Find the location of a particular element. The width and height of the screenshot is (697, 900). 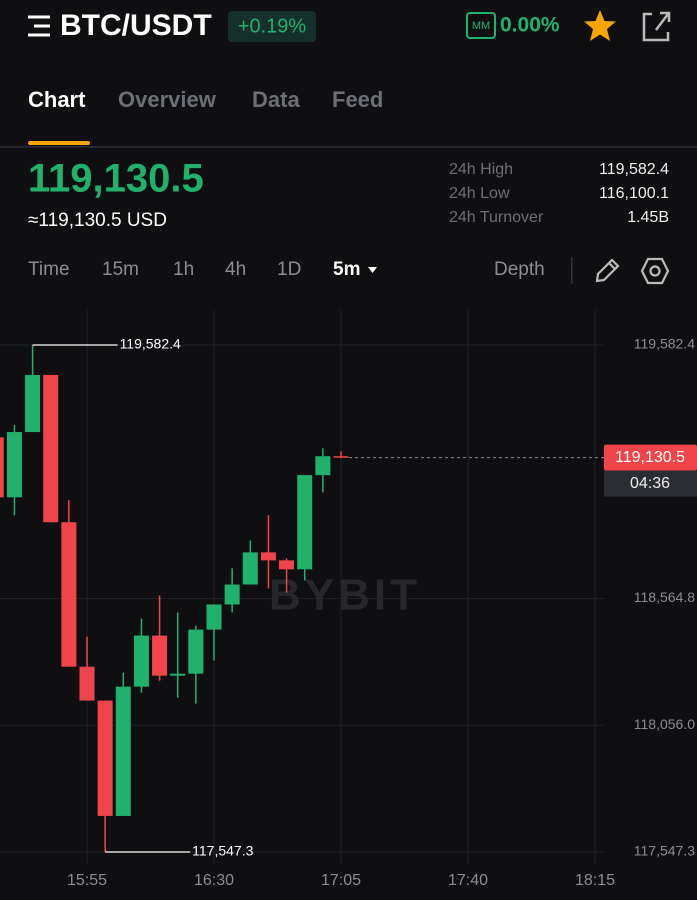

x-tick-label: 18:15 is located at coordinates (595, 880).